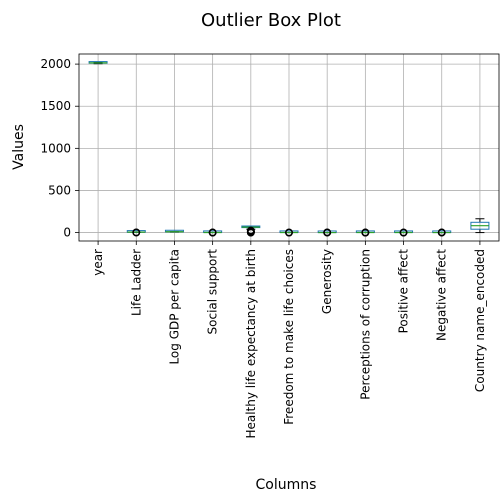  What do you see at coordinates (286, 485) in the screenshot?
I see `x-axis-label: Columns` at bounding box center [286, 485].